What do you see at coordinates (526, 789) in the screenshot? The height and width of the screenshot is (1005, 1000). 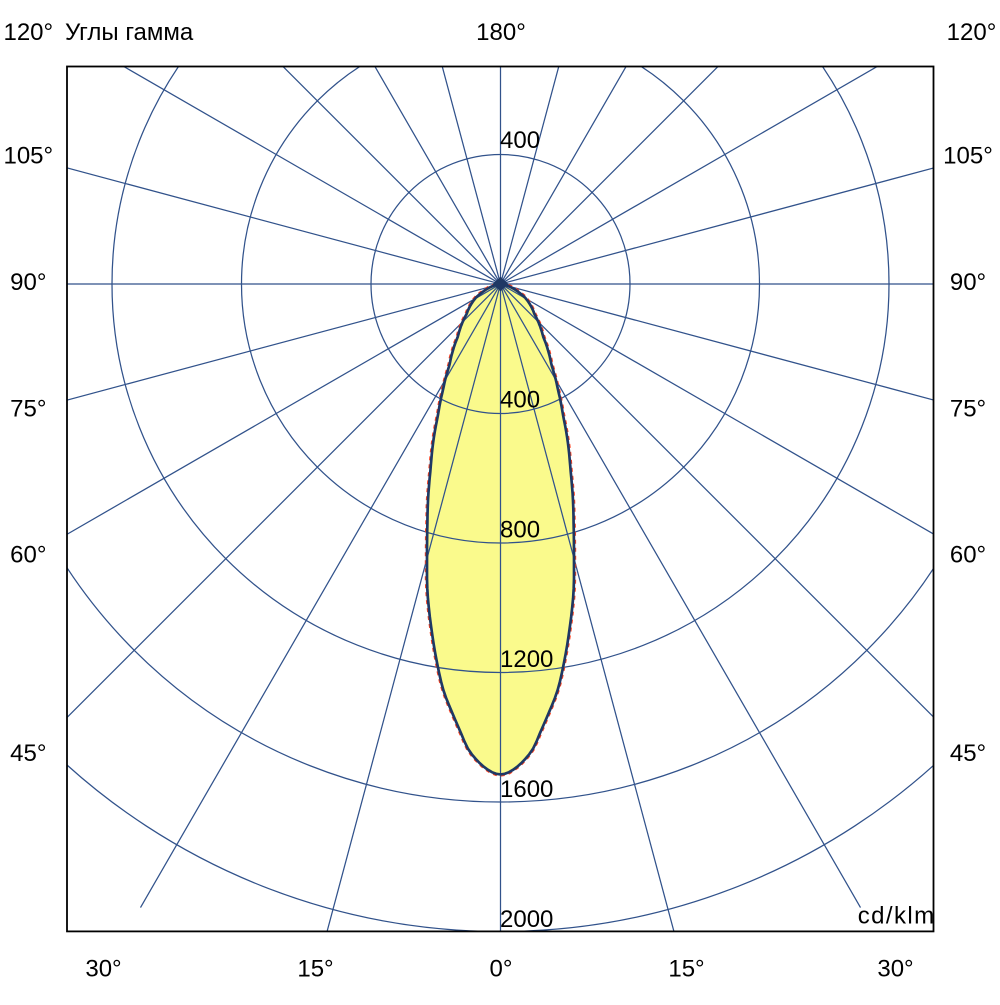 I see `svg-text: 1600` at bounding box center [526, 789].